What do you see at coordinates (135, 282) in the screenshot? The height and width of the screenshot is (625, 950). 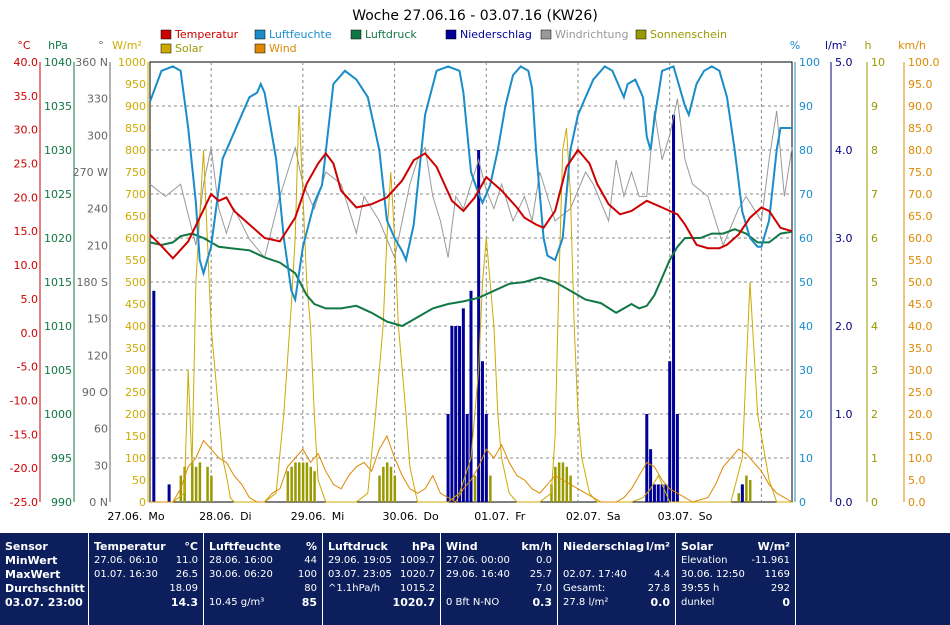 I see `solar-tick-label: 500` at bounding box center [135, 282].